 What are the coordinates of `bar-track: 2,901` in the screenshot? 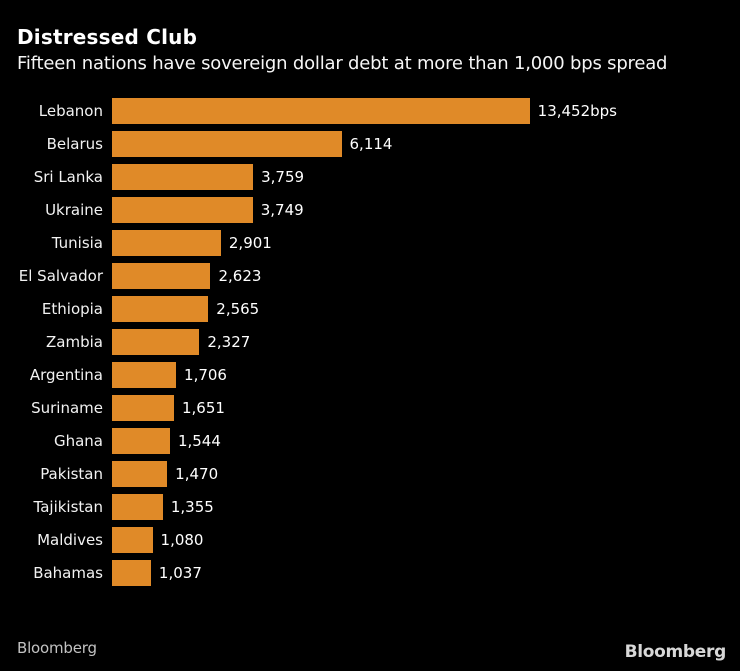 It's located at (364, 243).